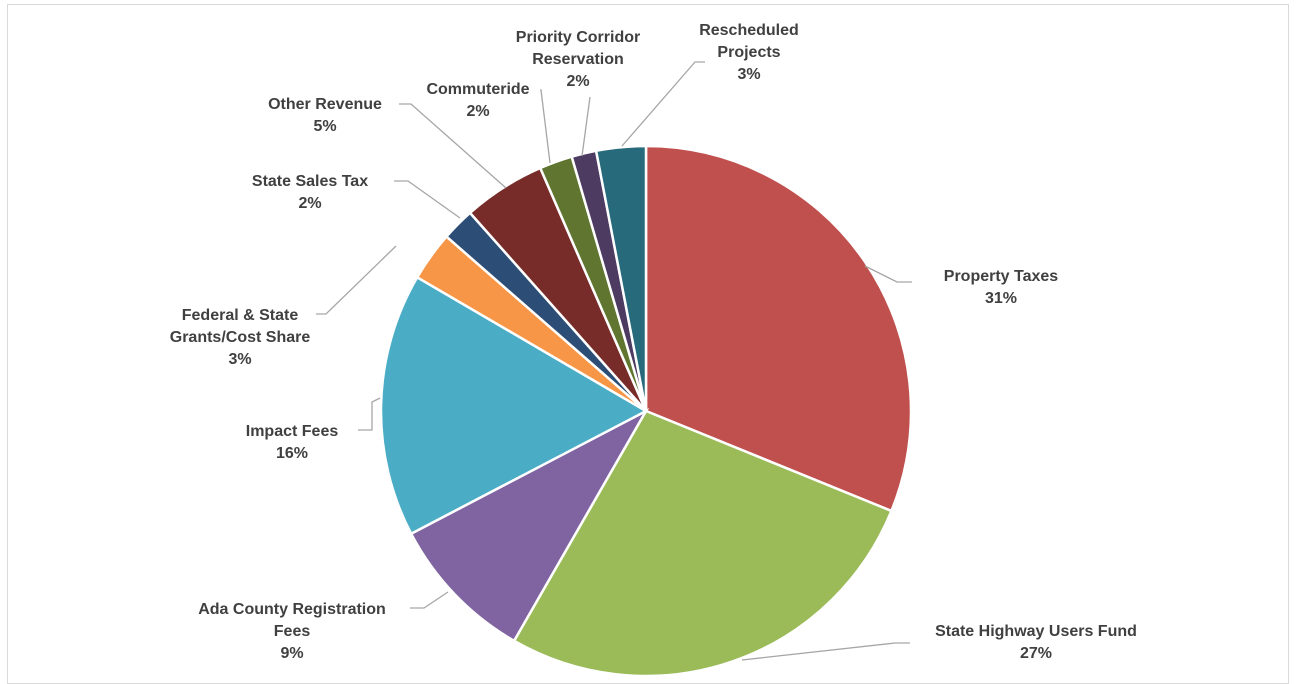  I want to click on data-label-value: 9%, so click(291, 653).